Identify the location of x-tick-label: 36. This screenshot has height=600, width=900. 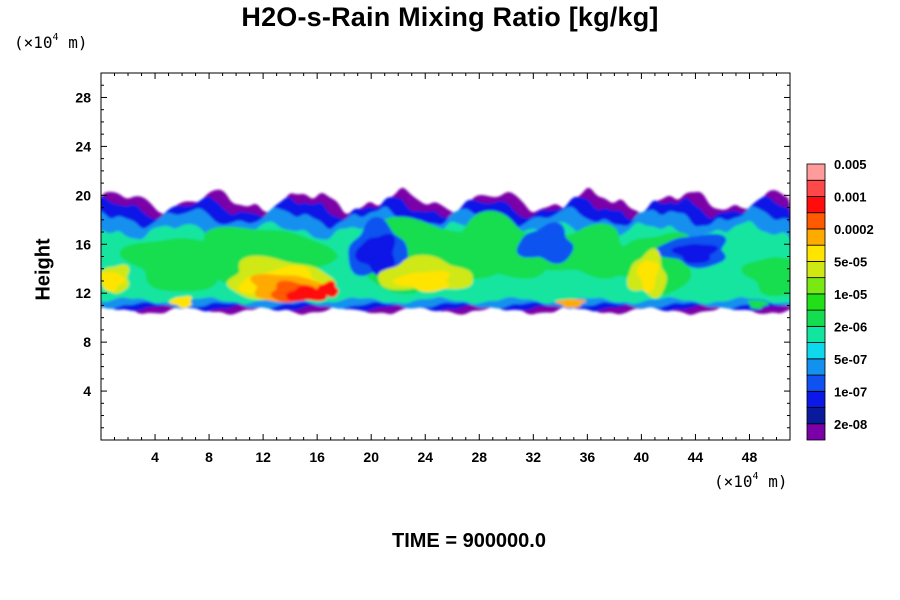
(588, 457).